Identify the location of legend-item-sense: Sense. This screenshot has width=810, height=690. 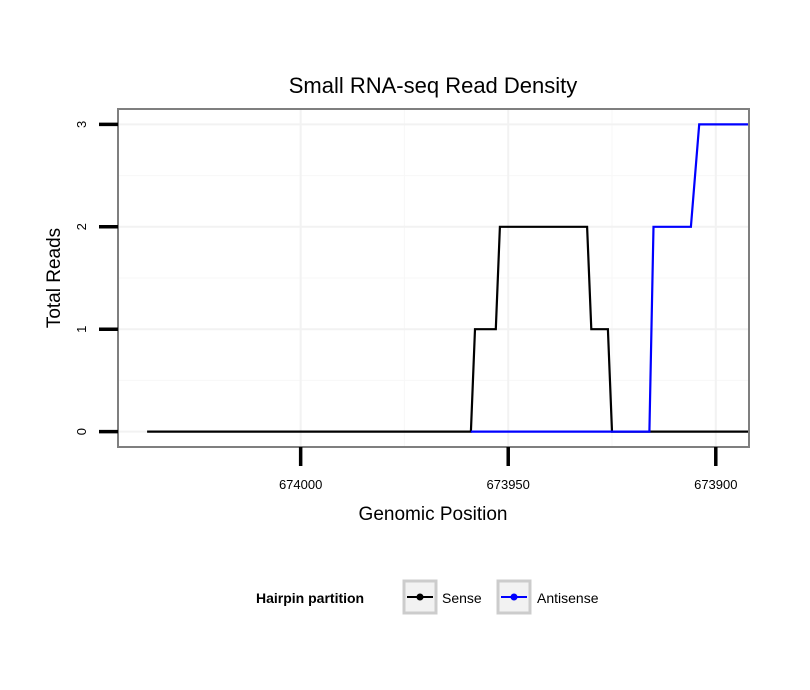
(442, 597).